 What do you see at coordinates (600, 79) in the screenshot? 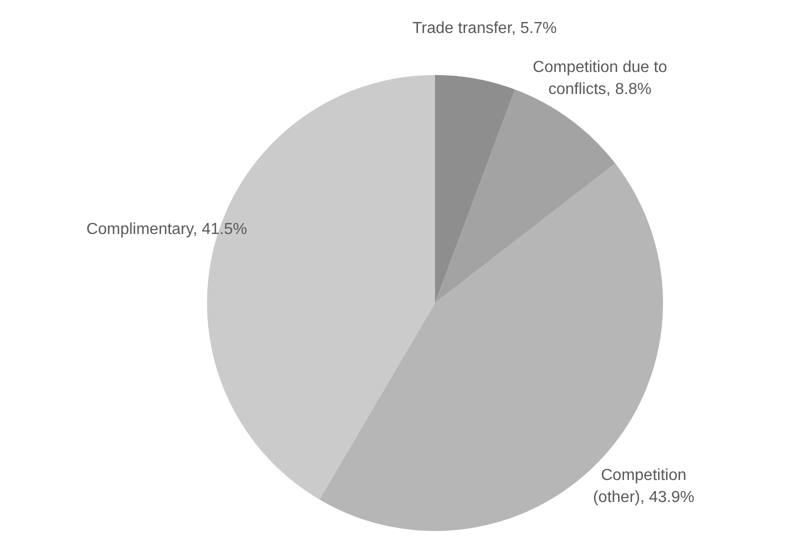
I see `slice-label: Competition due to conflicts, 8.8%` at bounding box center [600, 79].